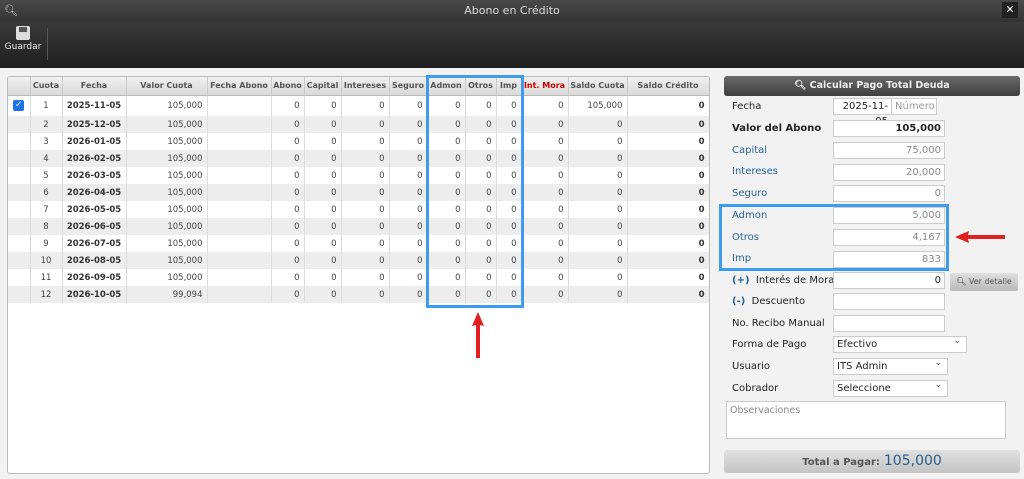  Describe the element at coordinates (900, 343) in the screenshot. I see `forma-pago-select: Efectivo` at that location.